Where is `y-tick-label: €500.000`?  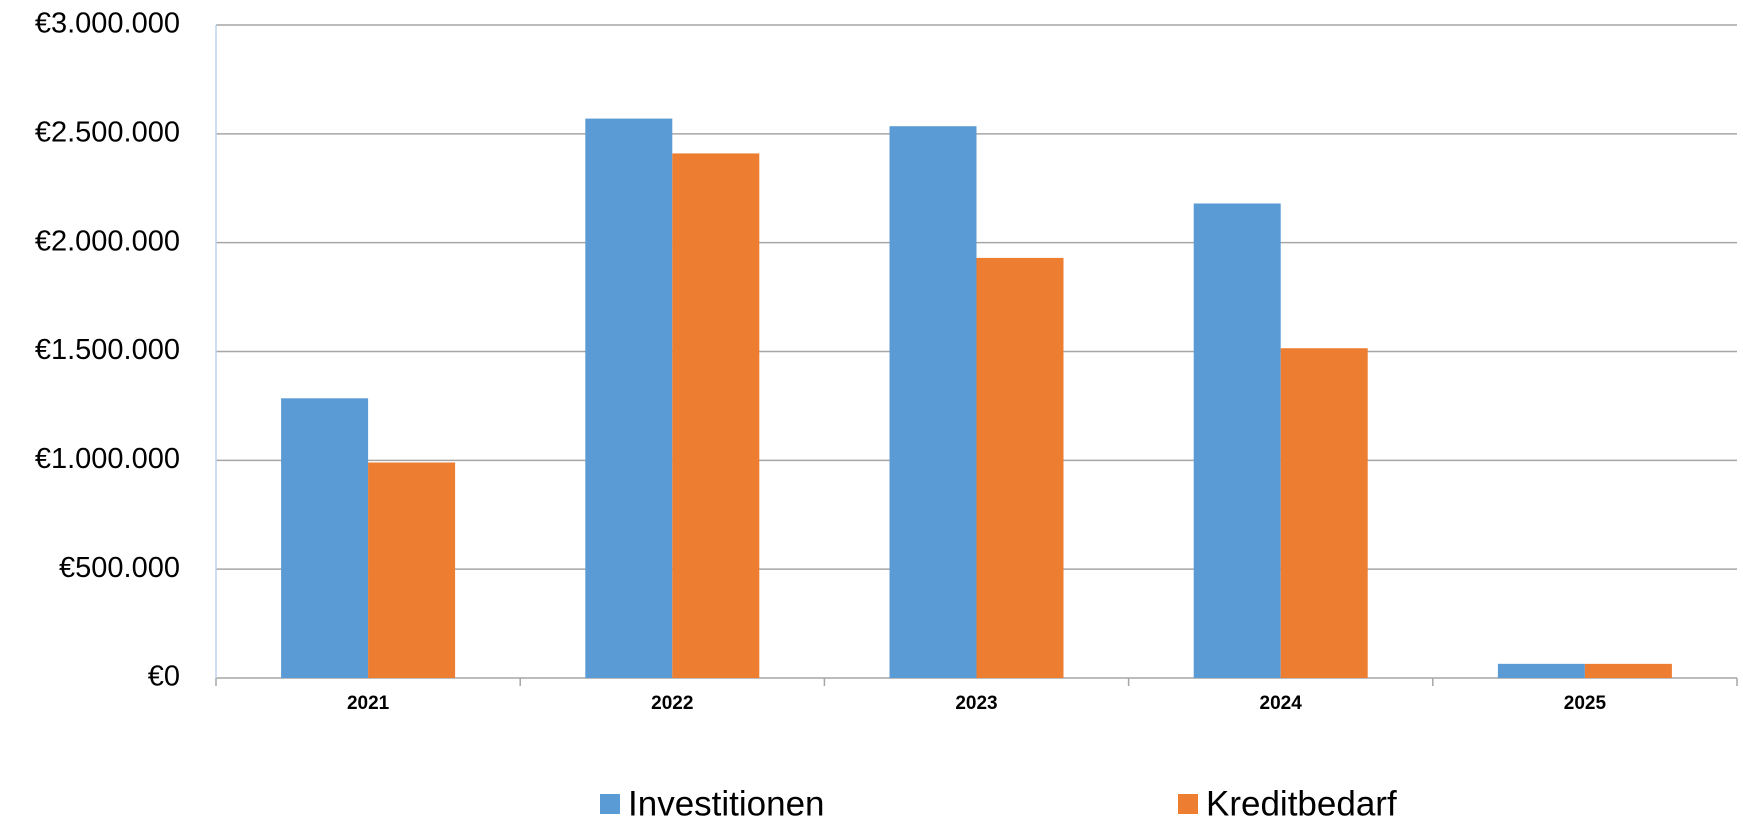 y-tick-label: €500.000 is located at coordinates (119, 568).